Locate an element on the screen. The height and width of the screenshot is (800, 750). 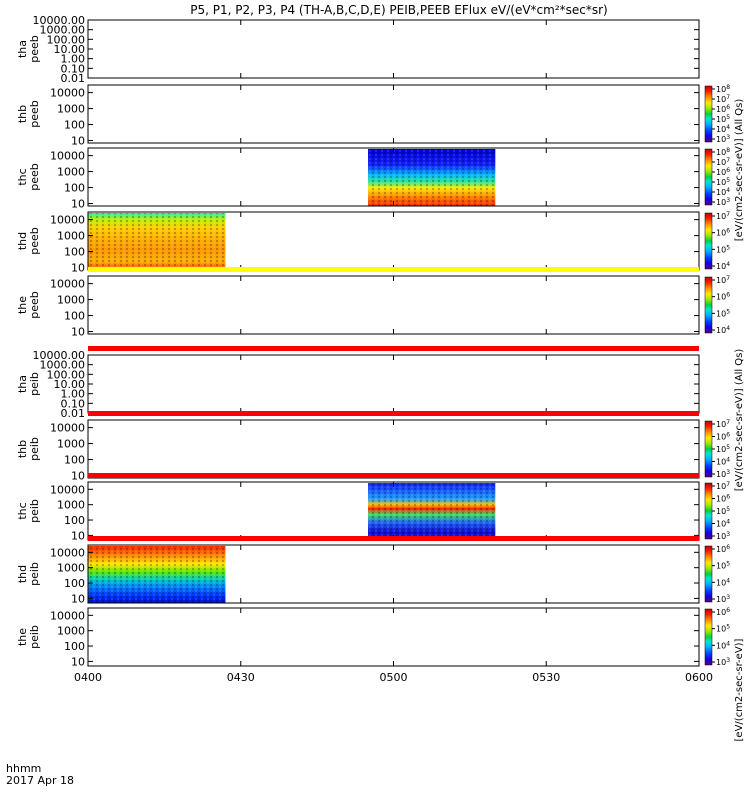
panel-label: thc peeb is located at coordinates (28, 177).